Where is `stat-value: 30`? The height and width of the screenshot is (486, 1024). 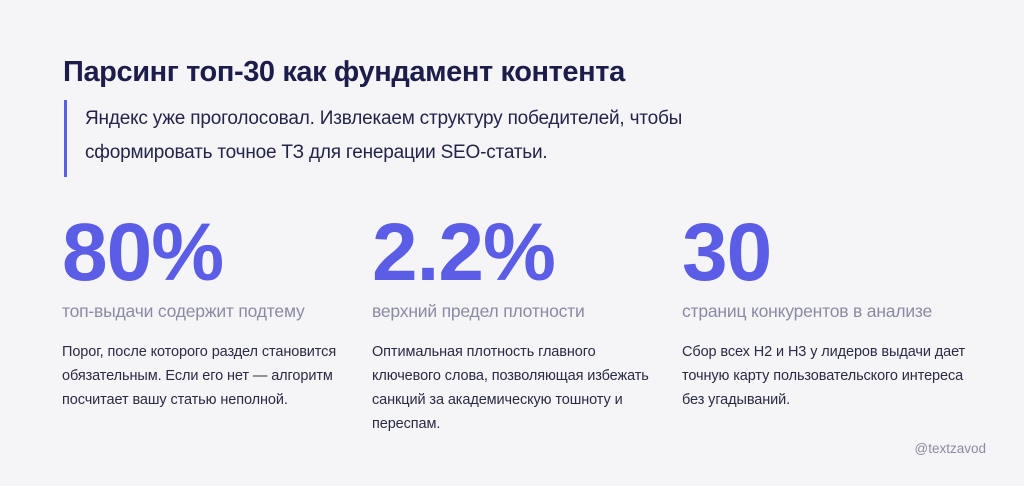 stat-value: 30 is located at coordinates (727, 252).